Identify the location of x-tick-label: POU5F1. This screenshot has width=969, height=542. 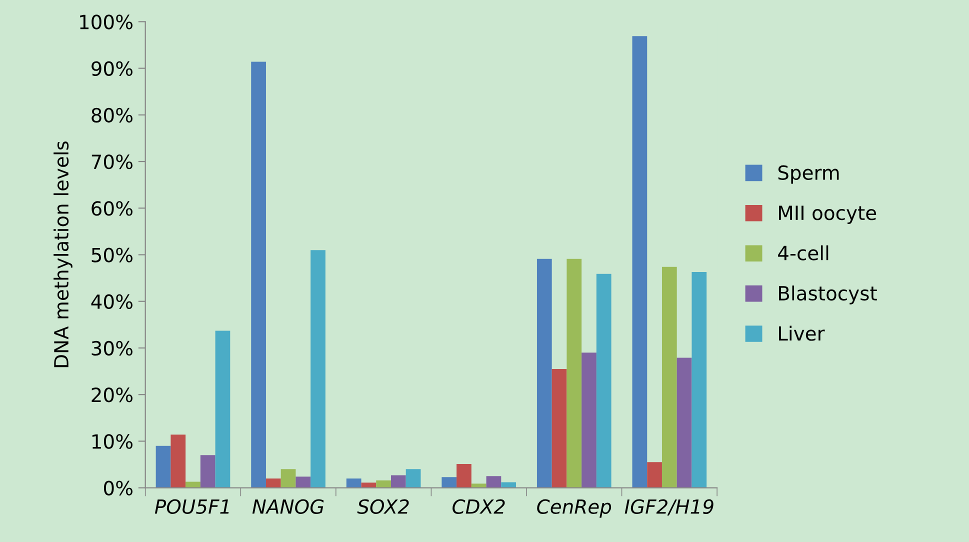
(191, 506).